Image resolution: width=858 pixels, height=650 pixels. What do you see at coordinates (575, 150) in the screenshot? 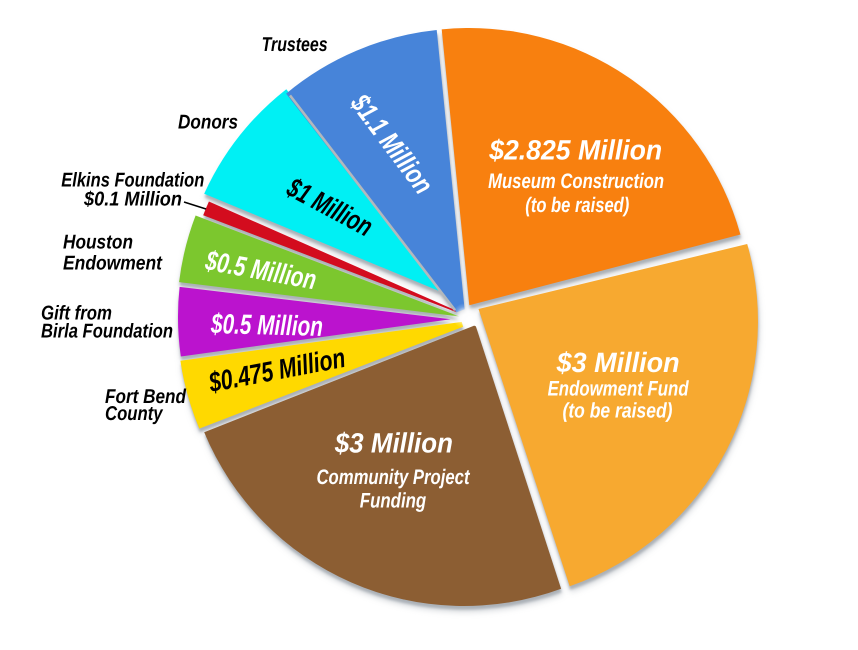
I see `svg-text: $2.825 Million` at bounding box center [575, 150].